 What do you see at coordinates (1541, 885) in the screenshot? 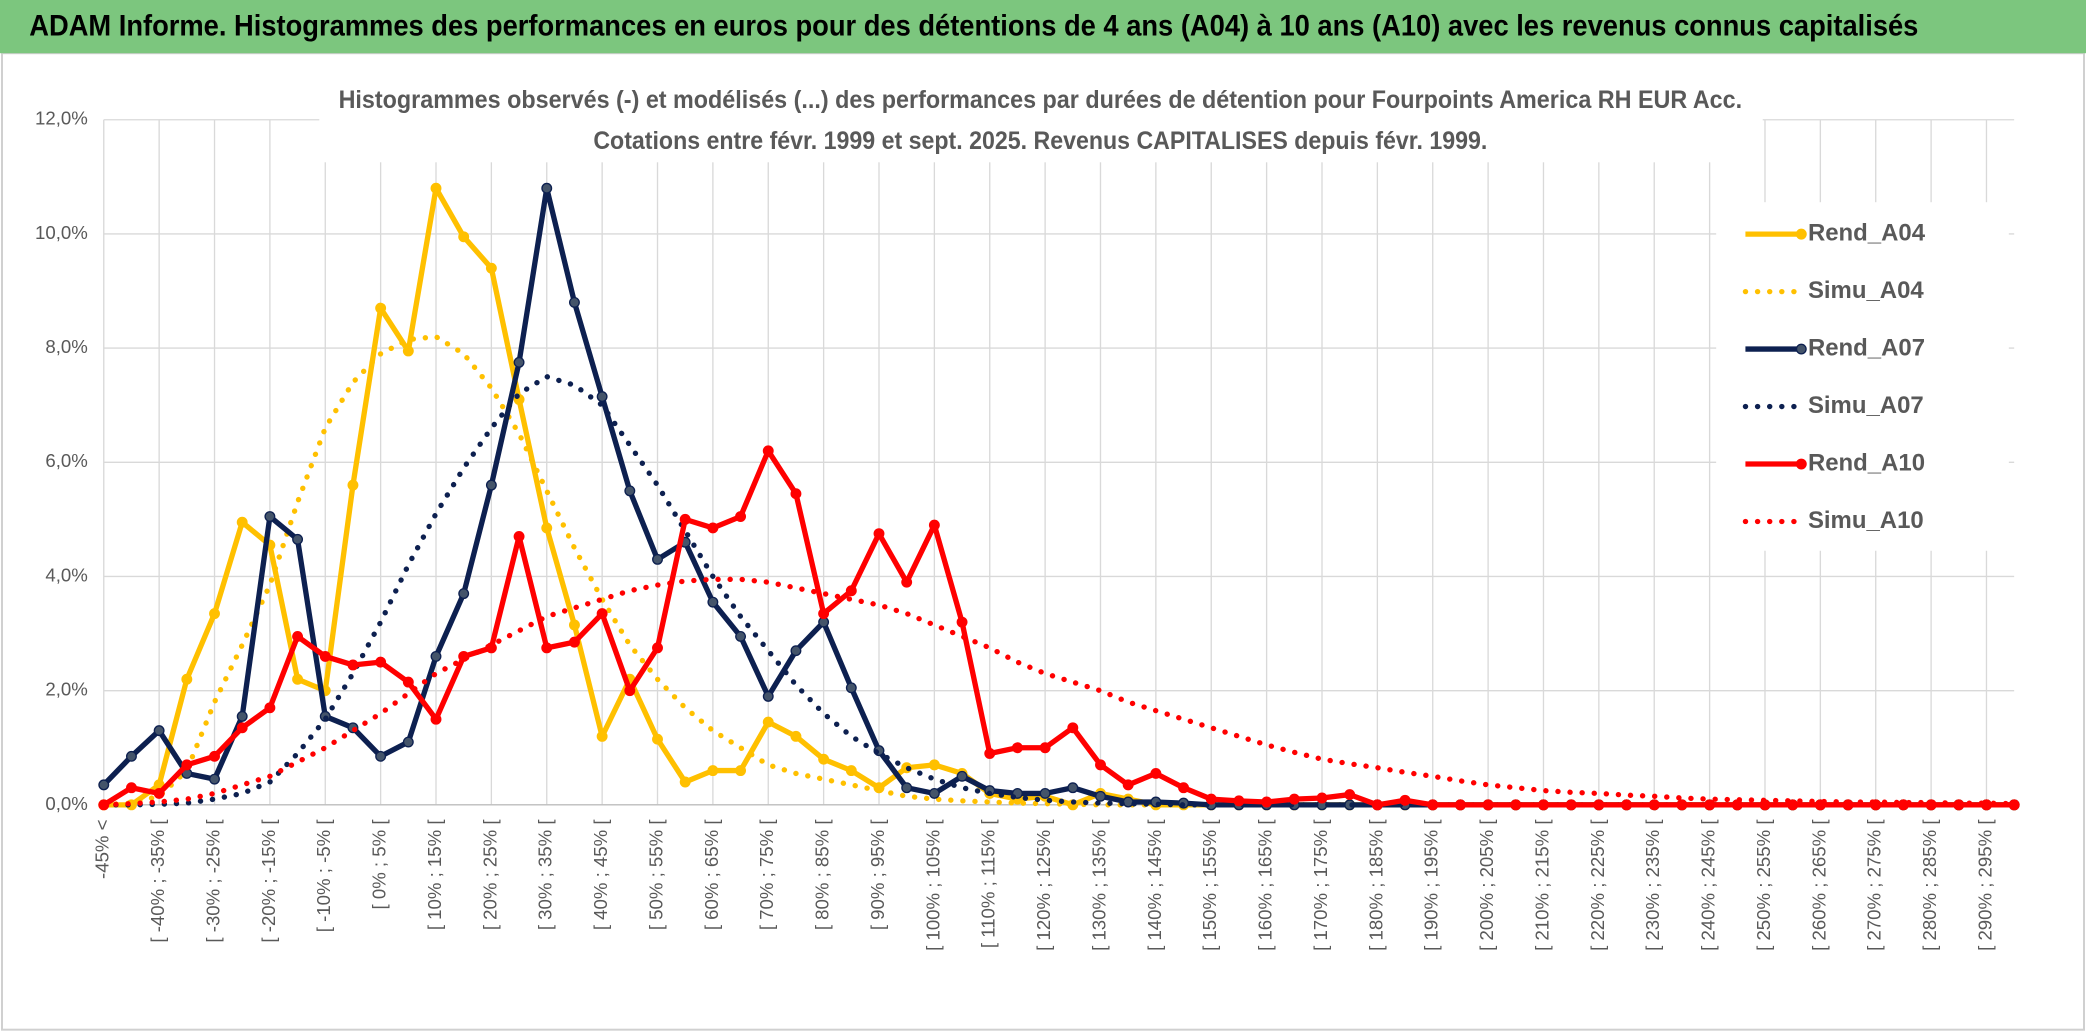
I see `x-tick-label: [ 210% ; 215% [` at bounding box center [1541, 885].